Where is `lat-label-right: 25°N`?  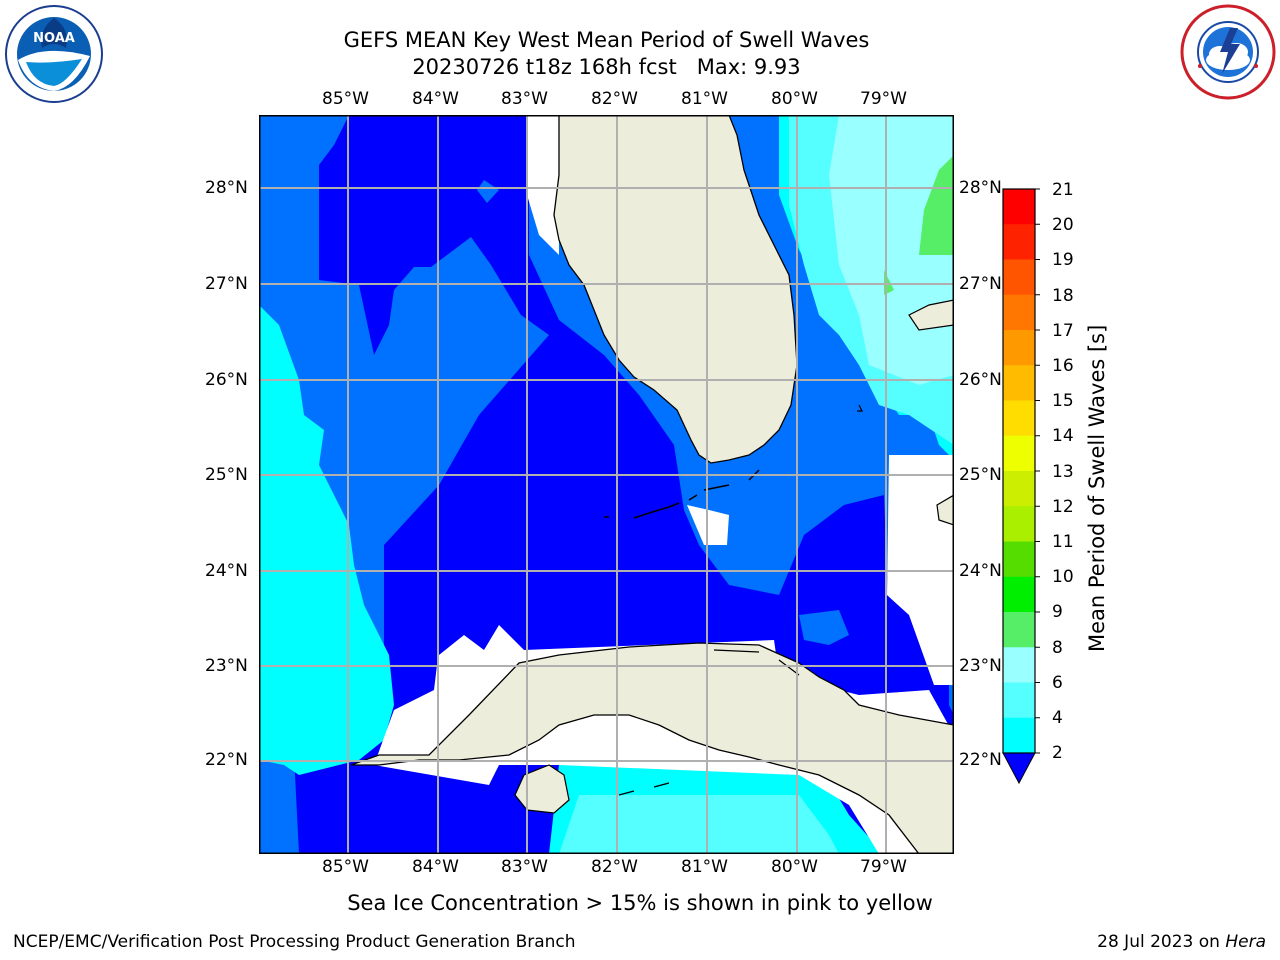
lat-label-right: 25°N is located at coordinates (980, 475).